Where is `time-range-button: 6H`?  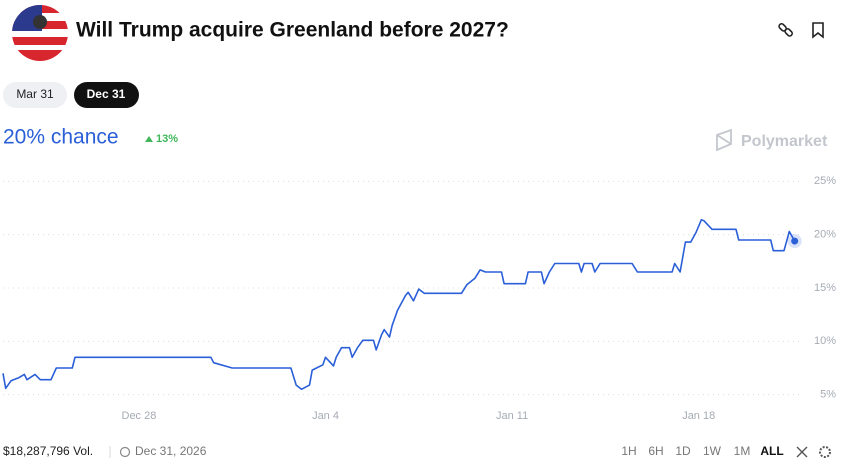 time-range-button: 6H is located at coordinates (655, 451).